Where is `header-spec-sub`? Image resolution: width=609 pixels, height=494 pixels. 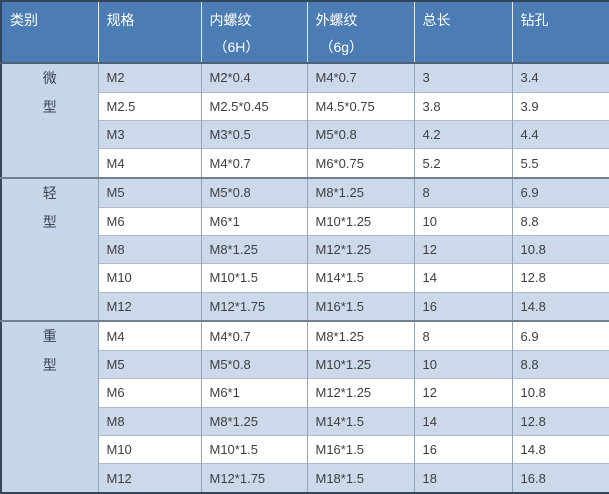
header-spec-sub is located at coordinates (152, 45).